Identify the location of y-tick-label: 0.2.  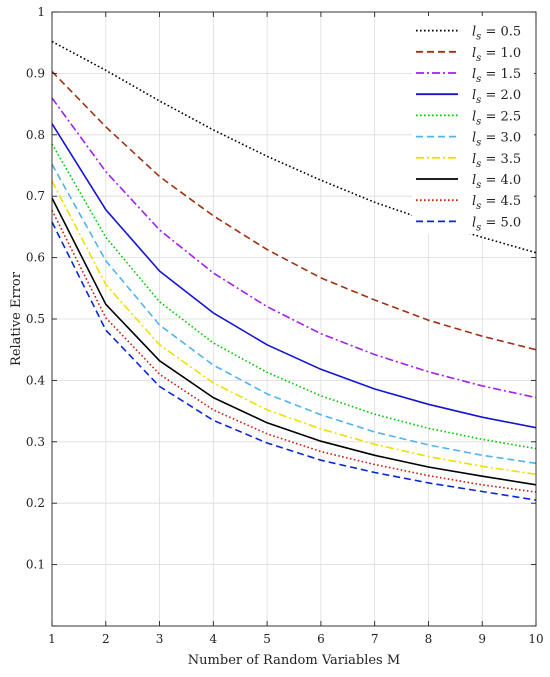
(35, 503).